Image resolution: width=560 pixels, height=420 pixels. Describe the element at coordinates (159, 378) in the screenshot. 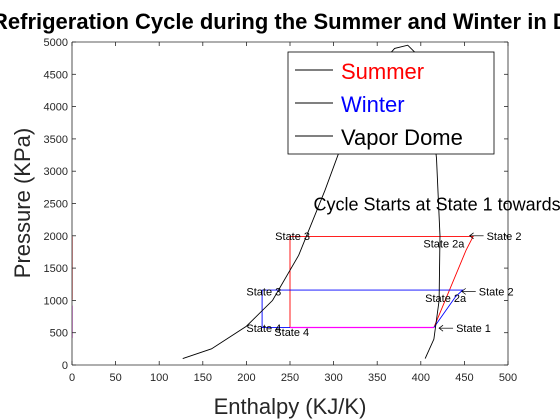

I see `x-tick-label: 100` at that location.